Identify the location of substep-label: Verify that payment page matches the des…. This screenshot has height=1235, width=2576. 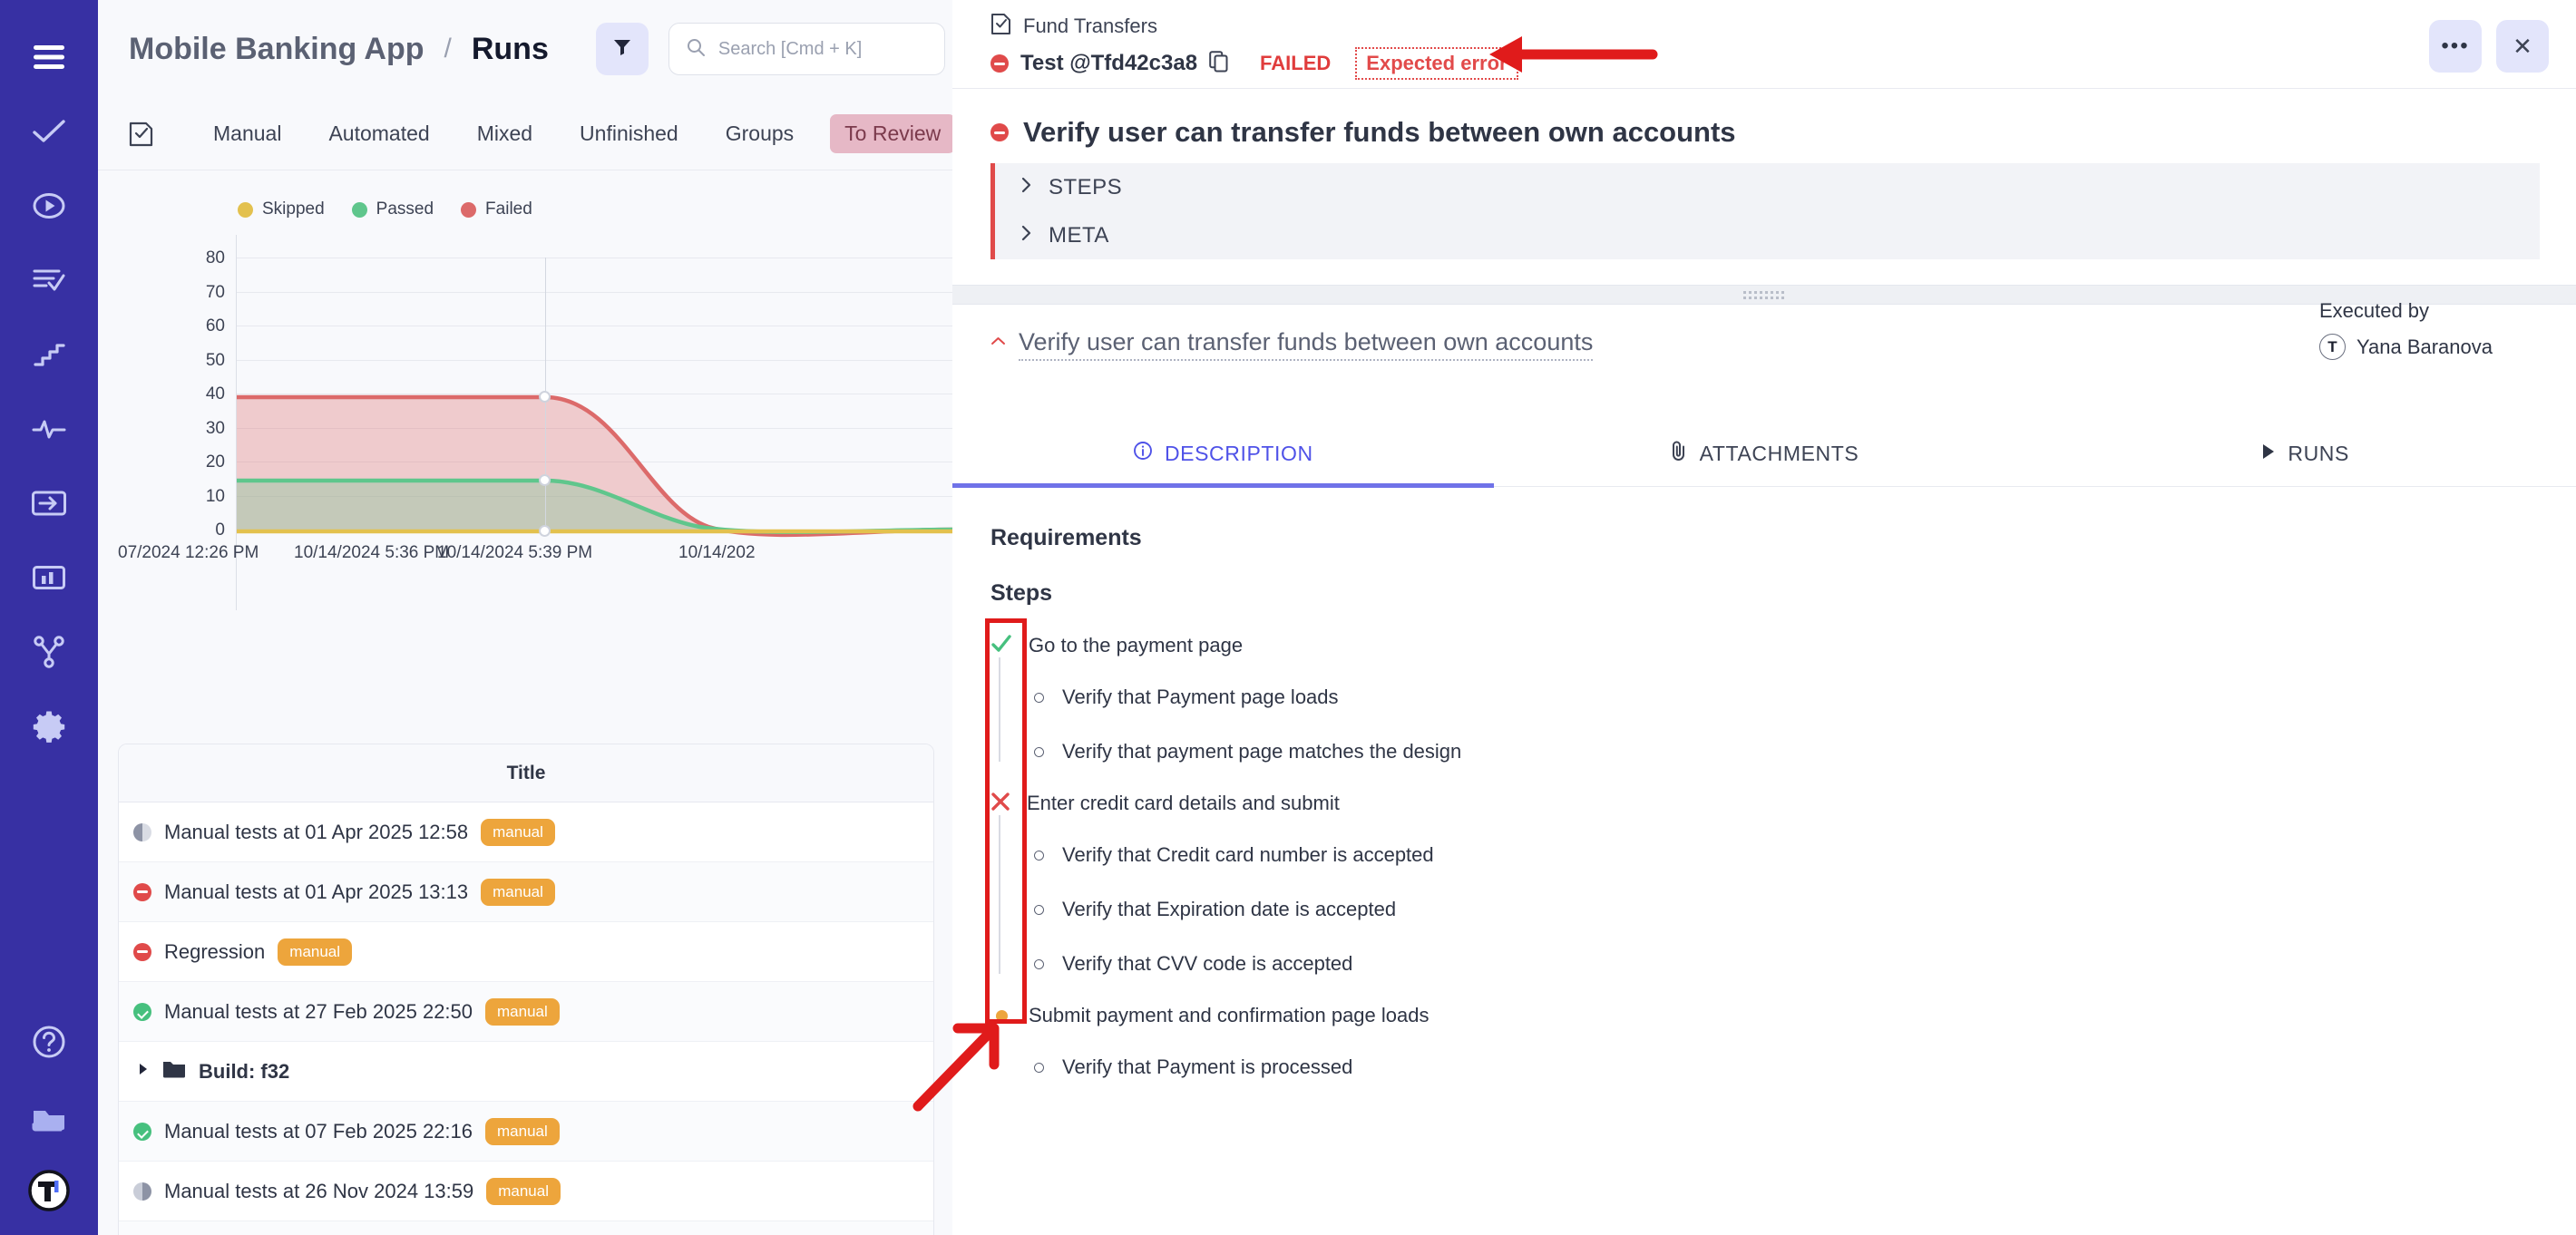
(1262, 751).